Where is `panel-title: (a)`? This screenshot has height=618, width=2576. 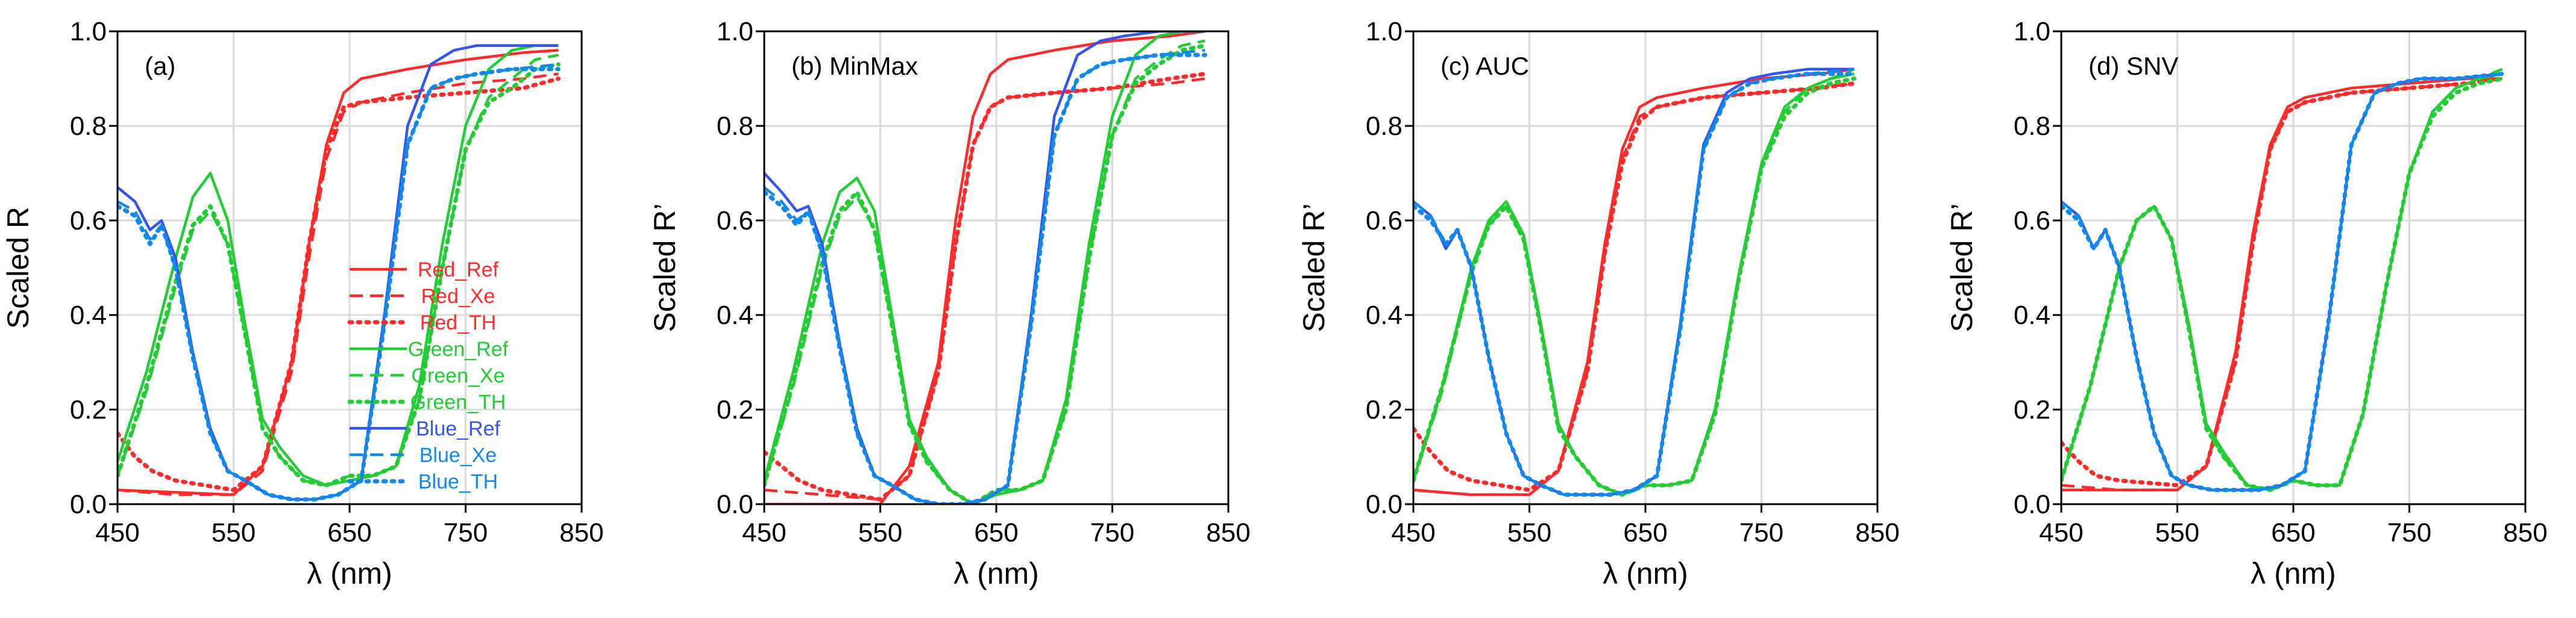
panel-title: (a) is located at coordinates (160, 66).